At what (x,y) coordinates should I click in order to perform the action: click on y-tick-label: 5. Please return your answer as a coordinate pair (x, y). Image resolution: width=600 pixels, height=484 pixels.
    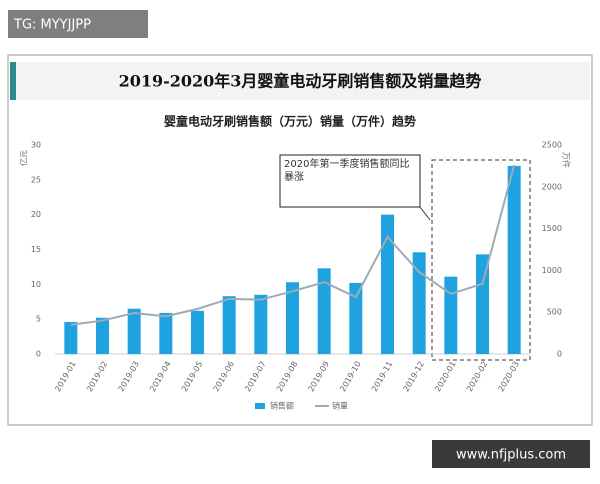
    Looking at the image, I should click on (38, 319).